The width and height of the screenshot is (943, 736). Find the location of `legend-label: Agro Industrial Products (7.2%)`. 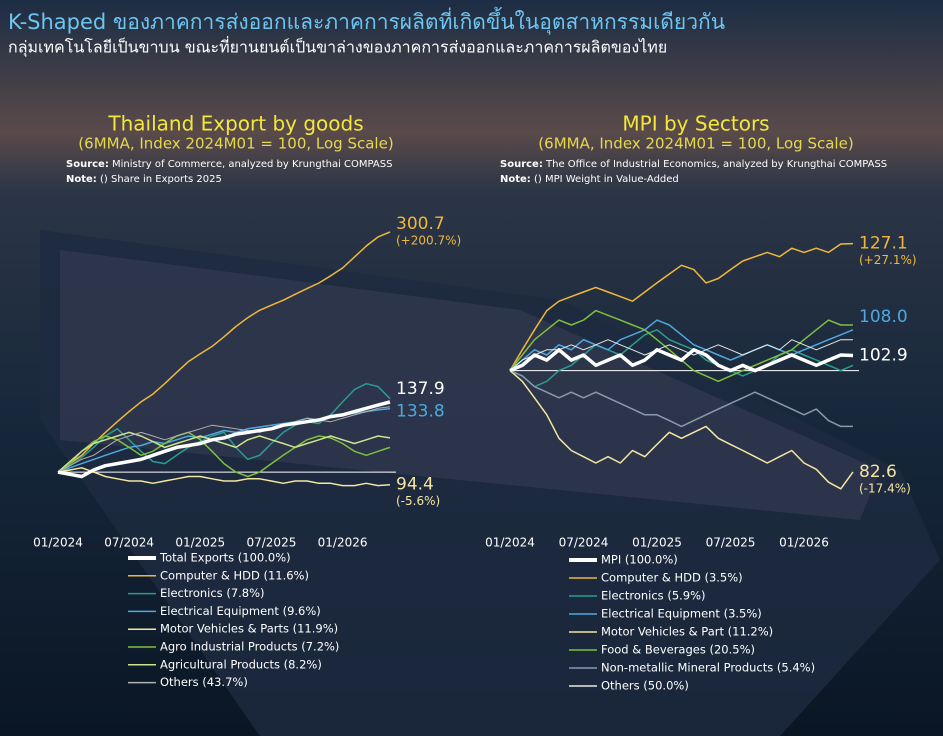

legend-label: Agro Industrial Products (7.2%) is located at coordinates (249, 647).